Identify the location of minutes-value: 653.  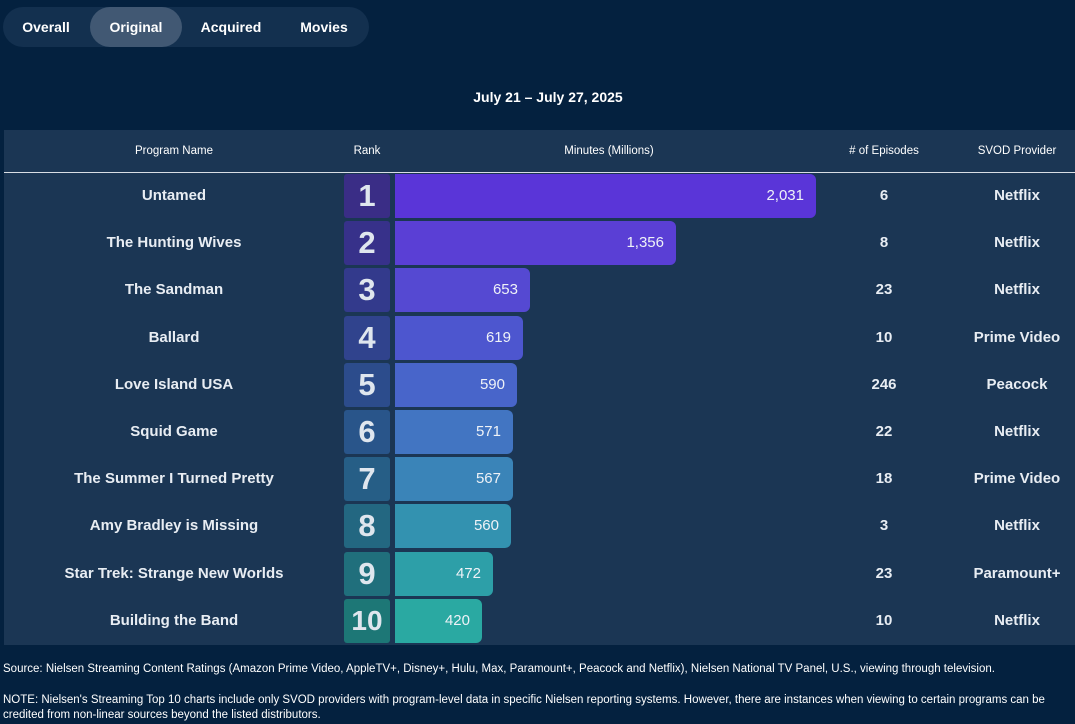
(505, 289).